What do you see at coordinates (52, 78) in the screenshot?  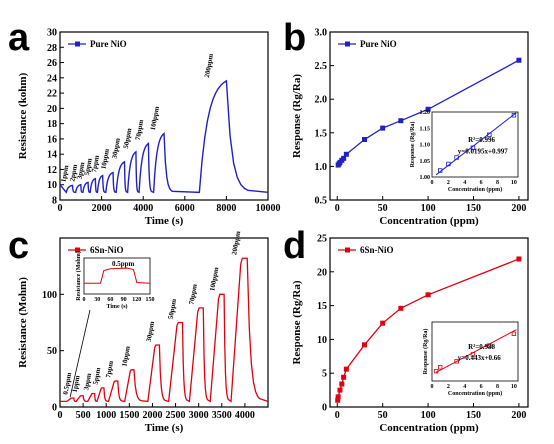 I see `y-tick-label: 24` at bounding box center [52, 78].